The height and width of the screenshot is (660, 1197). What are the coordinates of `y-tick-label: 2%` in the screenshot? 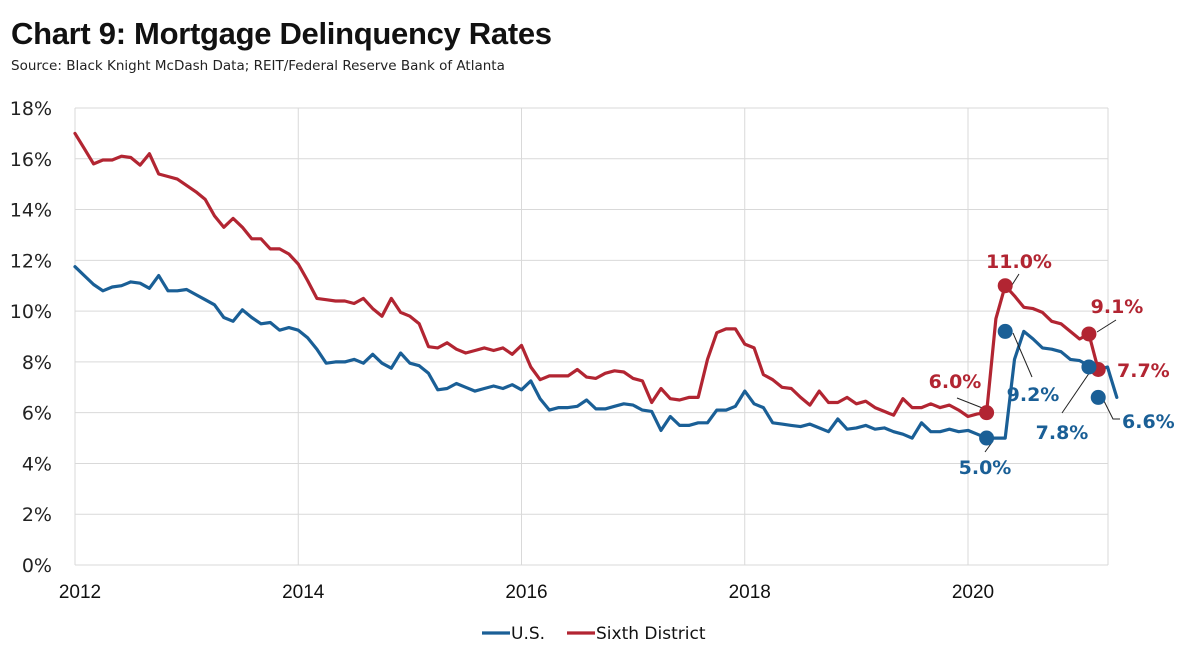 It's located at (37, 515).